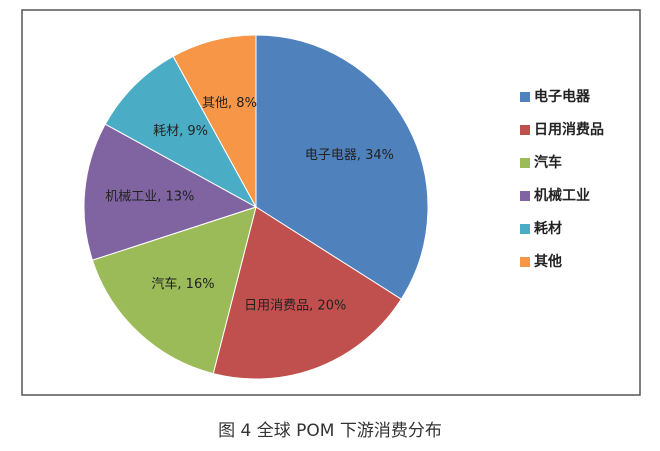 The height and width of the screenshot is (451, 660). Describe the element at coordinates (330, 431) in the screenshot. I see `chart-title: 图 4 全球 POM 下游消费分布` at that location.